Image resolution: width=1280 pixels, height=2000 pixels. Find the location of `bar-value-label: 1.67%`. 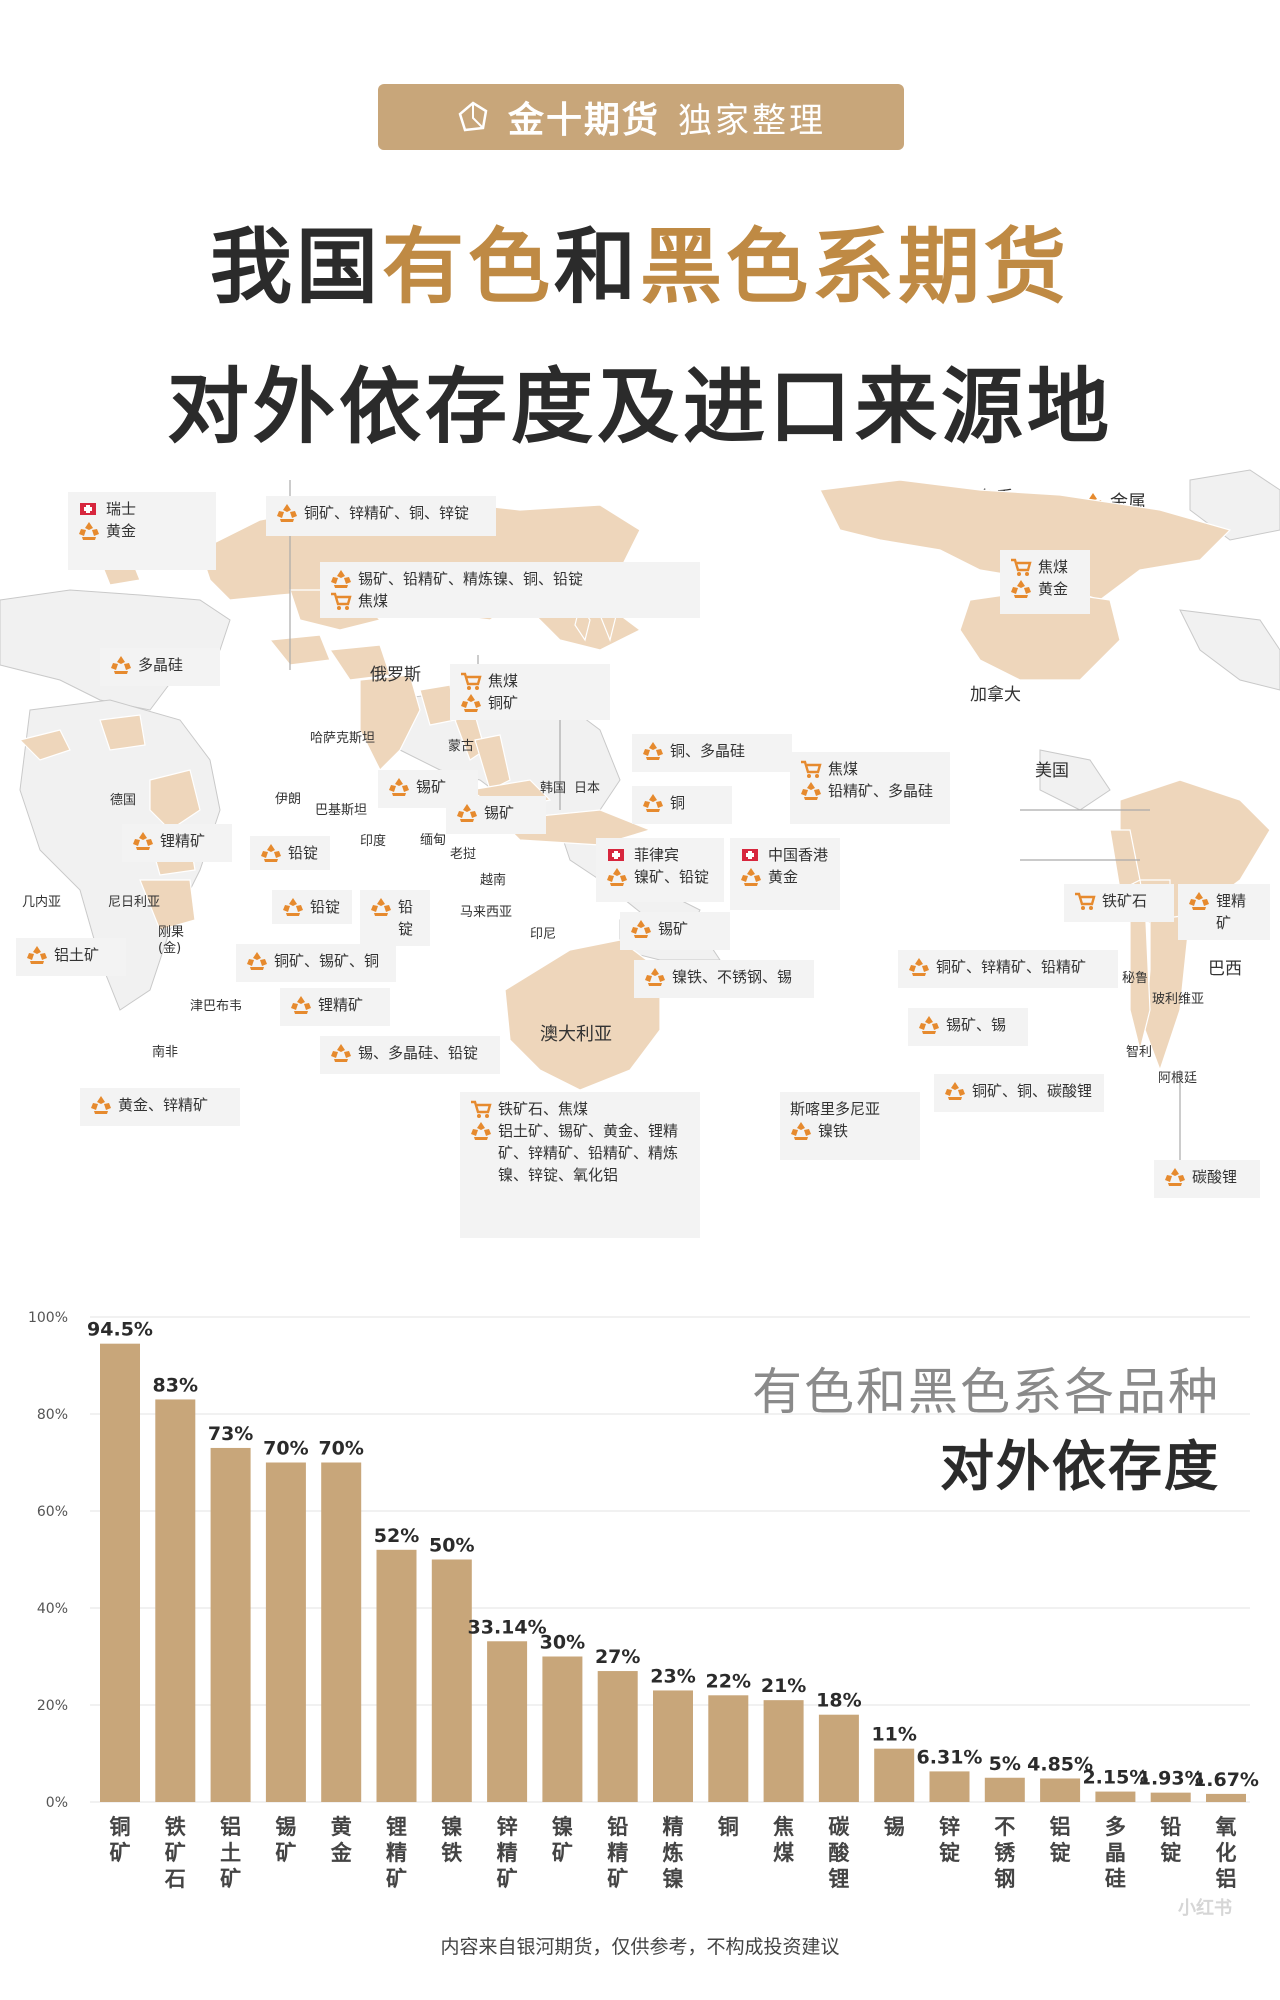

bar-value-label: 1.67% is located at coordinates (1226, 1780).